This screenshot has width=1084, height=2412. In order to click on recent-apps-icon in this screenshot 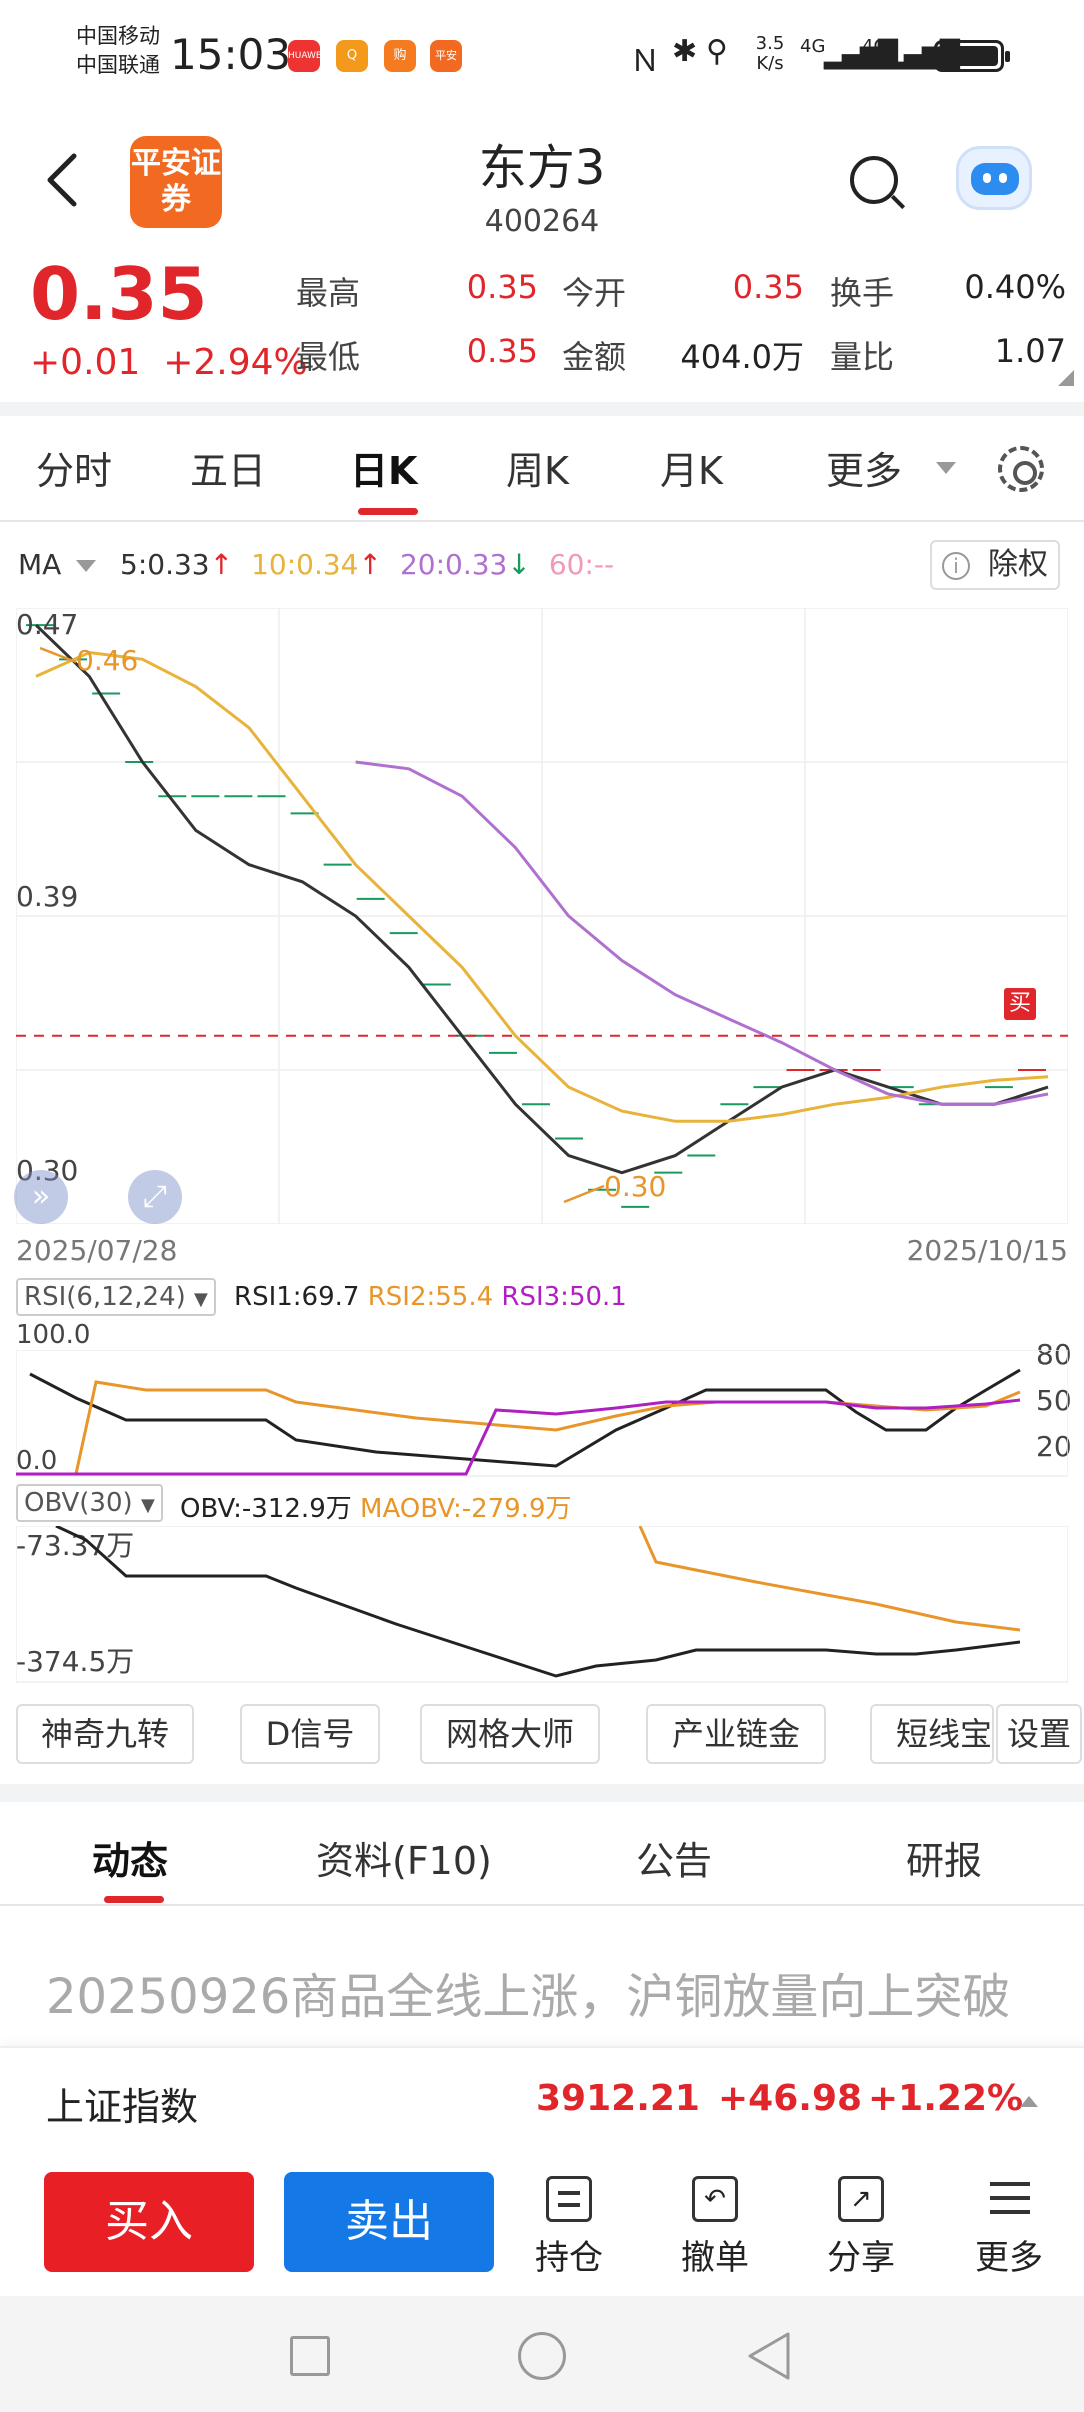, I will do `click(310, 2356)`.